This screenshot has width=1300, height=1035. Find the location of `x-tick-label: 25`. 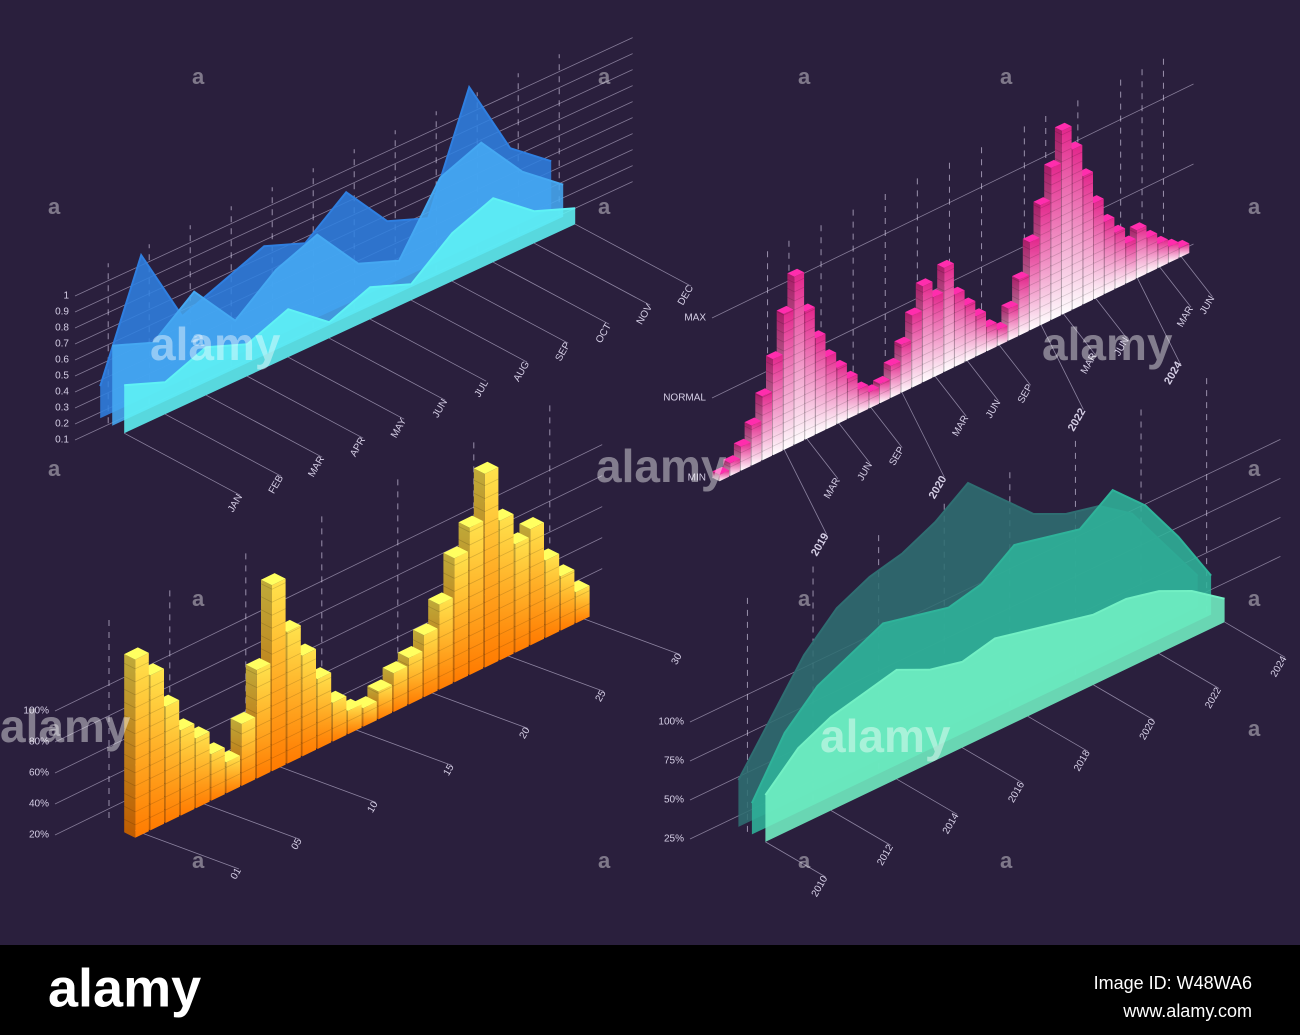

x-tick-label: 25 is located at coordinates (601, 696).